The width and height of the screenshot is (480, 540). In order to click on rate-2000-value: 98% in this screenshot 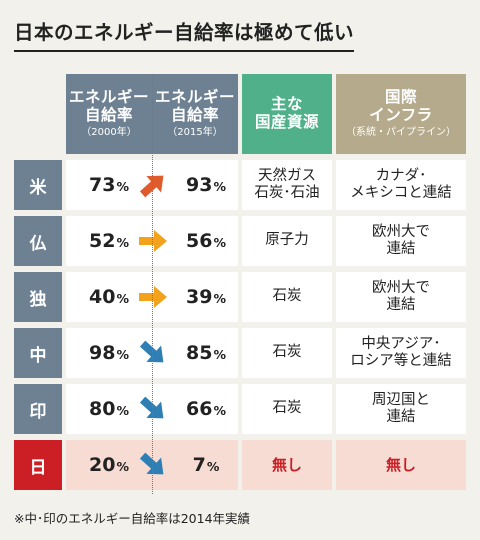, I will do `click(109, 353)`.